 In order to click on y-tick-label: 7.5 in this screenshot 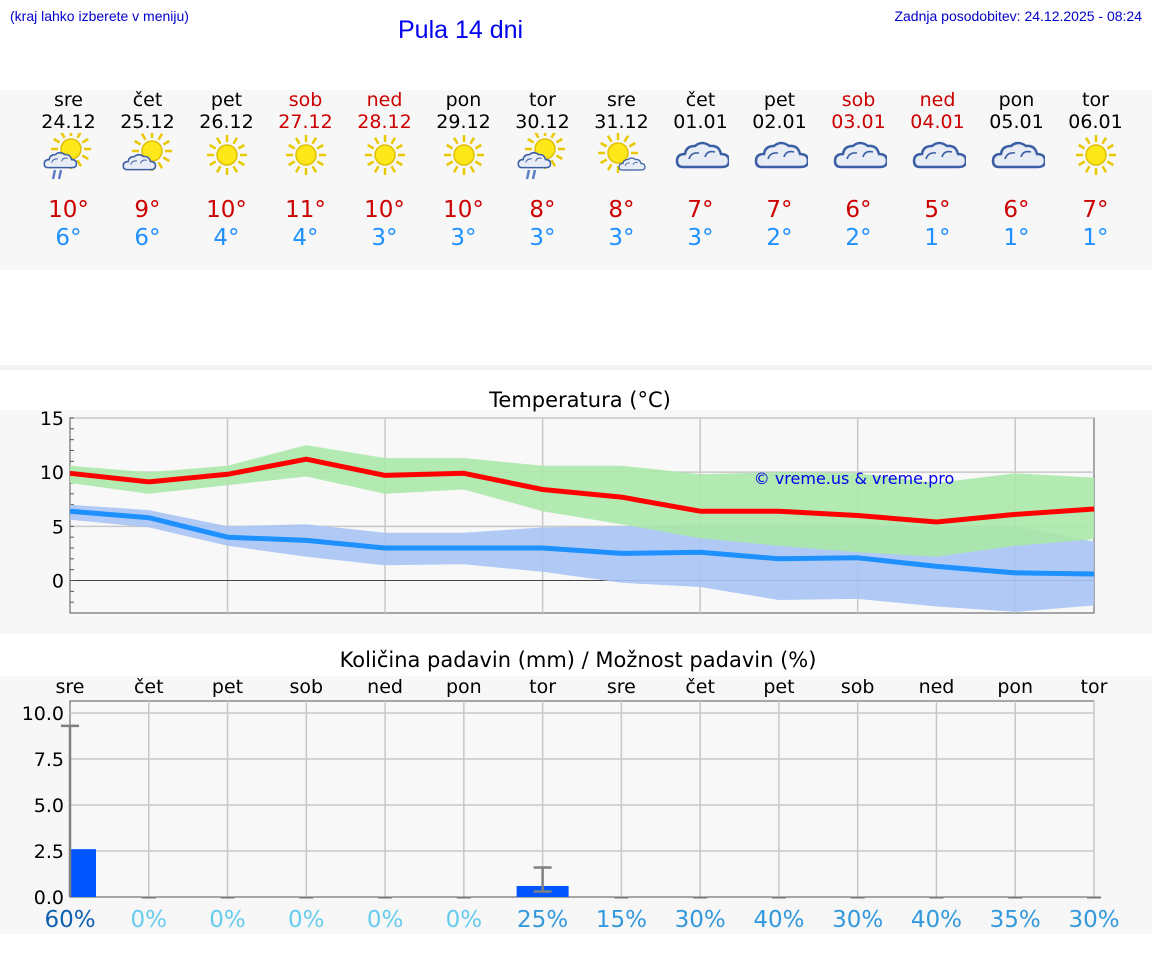, I will do `click(49, 760)`.